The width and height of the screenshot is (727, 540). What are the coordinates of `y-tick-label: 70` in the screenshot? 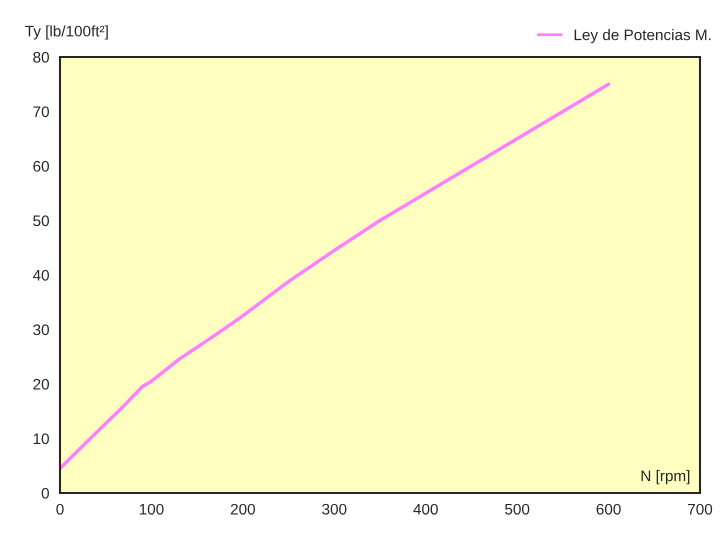 It's located at (41, 112).